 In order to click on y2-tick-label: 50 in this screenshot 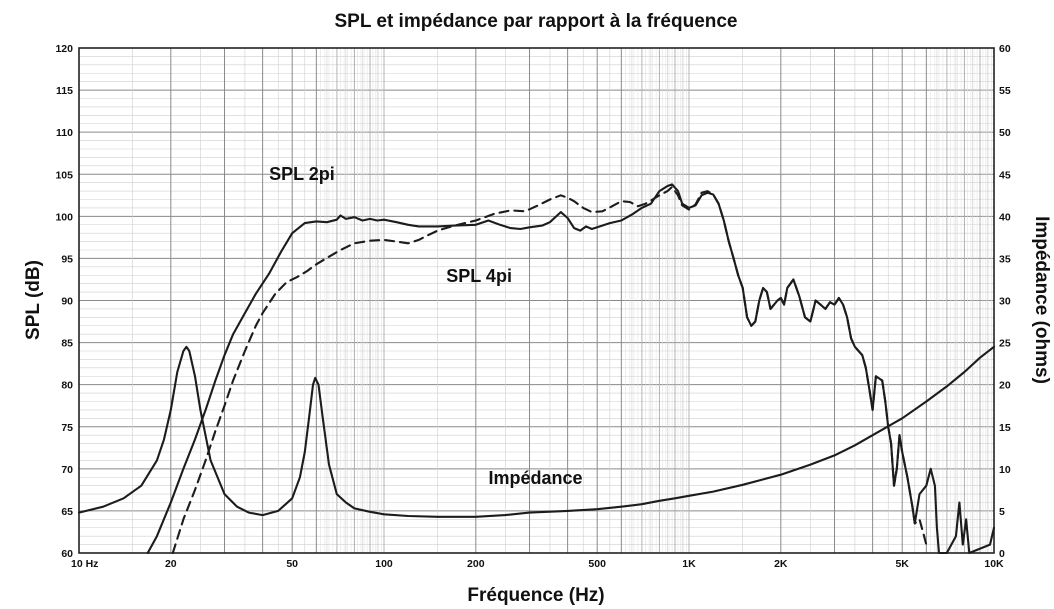, I will do `click(1005, 133)`.